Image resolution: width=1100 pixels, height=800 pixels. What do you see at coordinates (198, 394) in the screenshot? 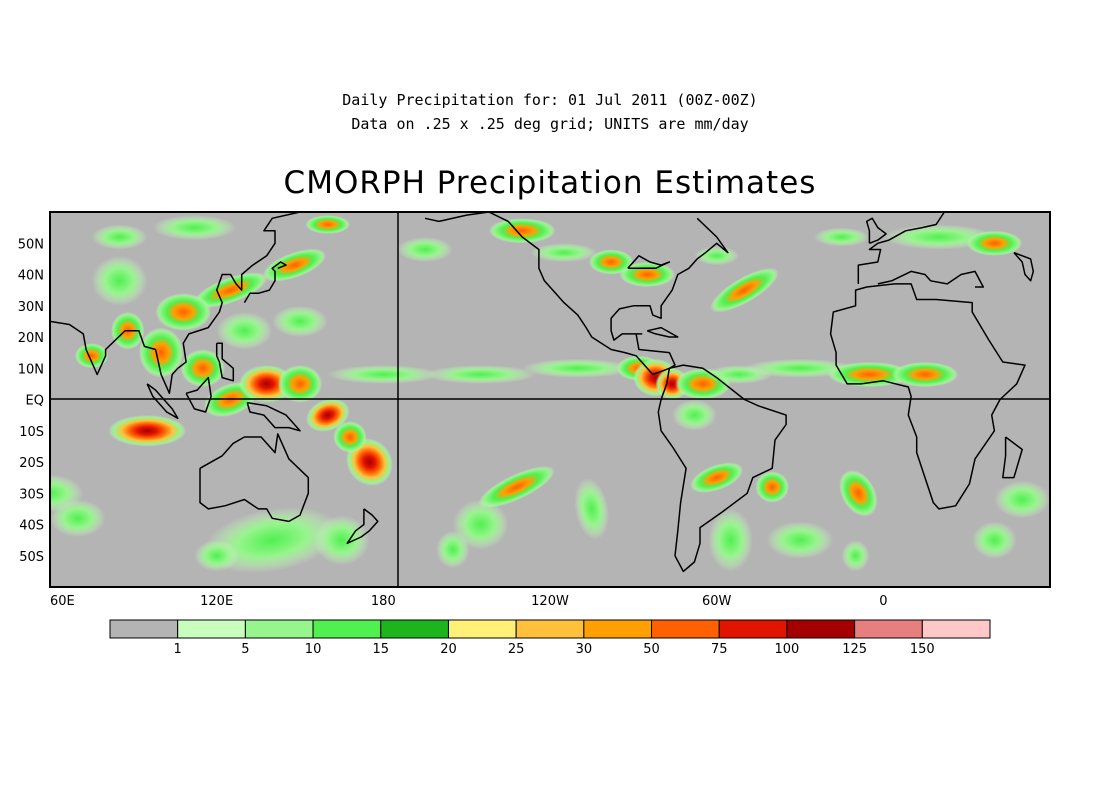
I see `coastline-borneo` at bounding box center [198, 394].